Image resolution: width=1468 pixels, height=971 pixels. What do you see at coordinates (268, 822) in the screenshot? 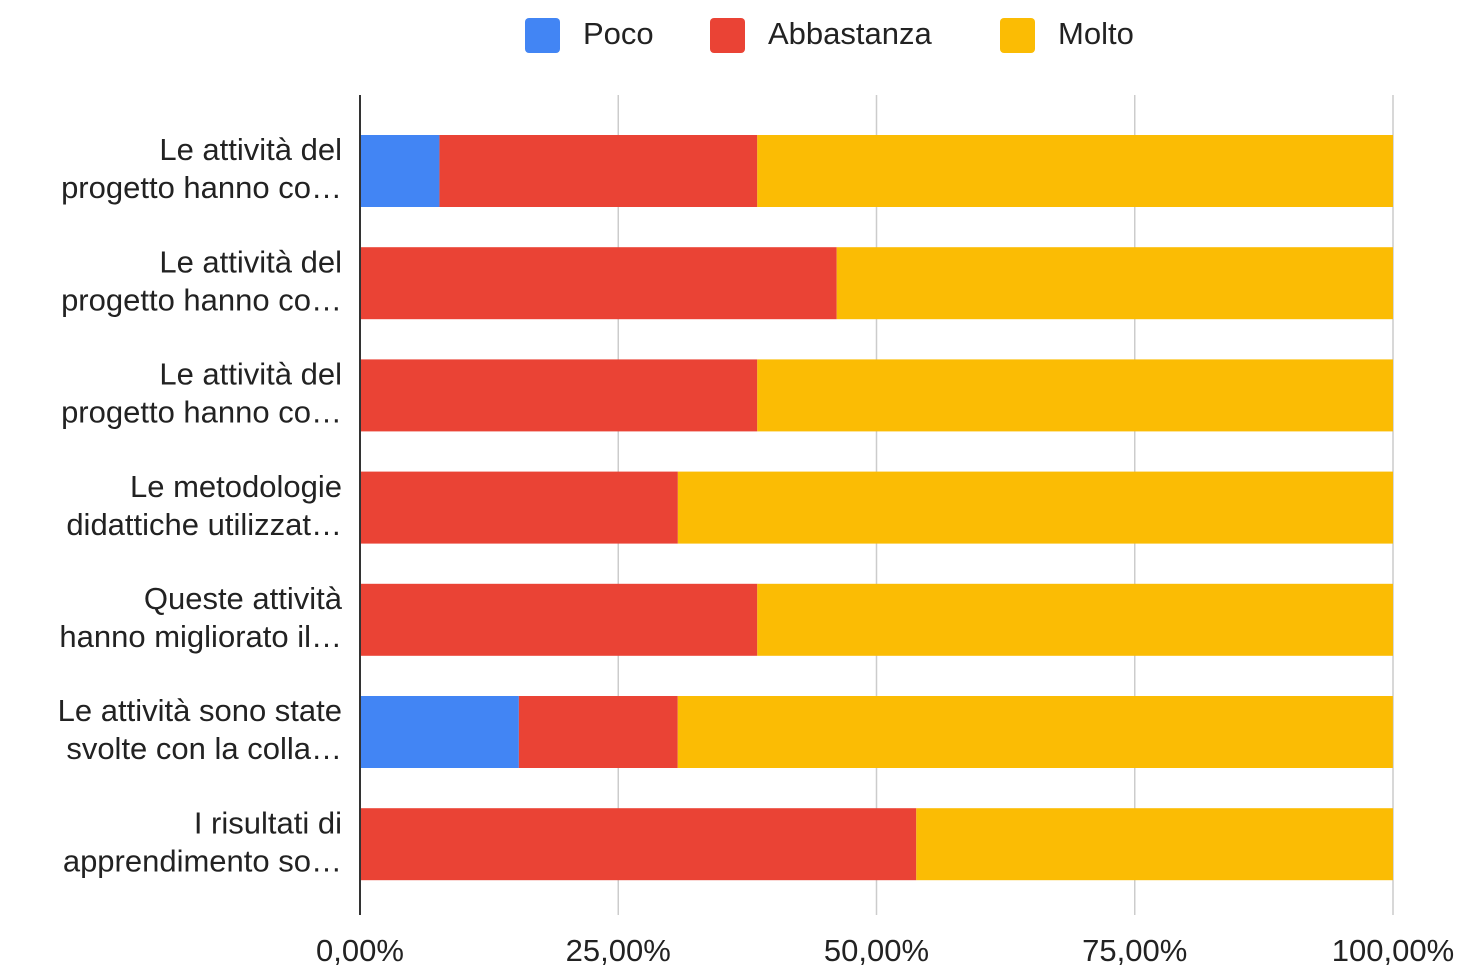
I see `y-tick-label: I risultati di` at bounding box center [268, 822].